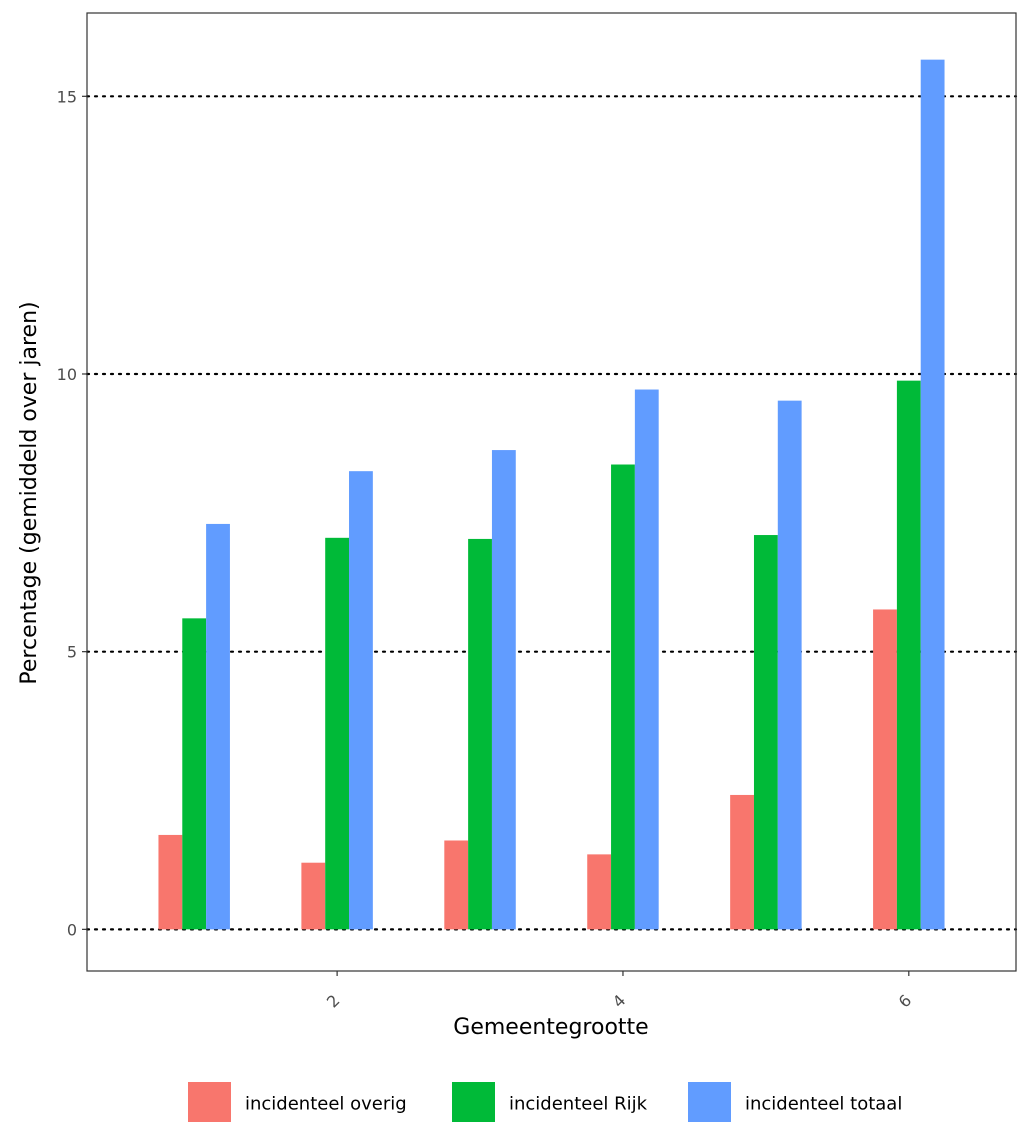  I want to click on y-tick-label-1: 5, so click(72, 652).